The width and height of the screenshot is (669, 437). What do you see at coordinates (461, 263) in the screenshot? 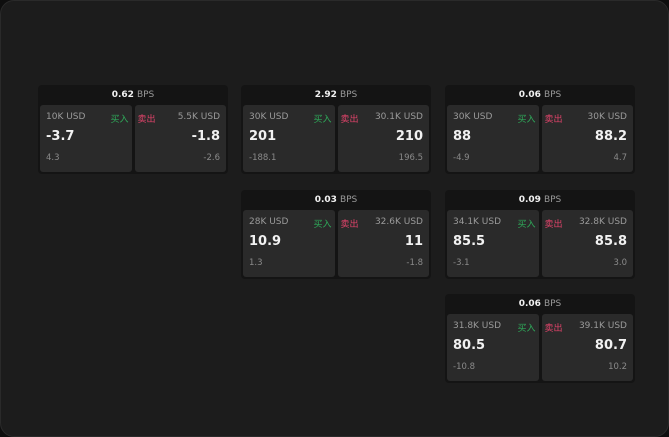
I see `buy-change: -3.1` at bounding box center [461, 263].